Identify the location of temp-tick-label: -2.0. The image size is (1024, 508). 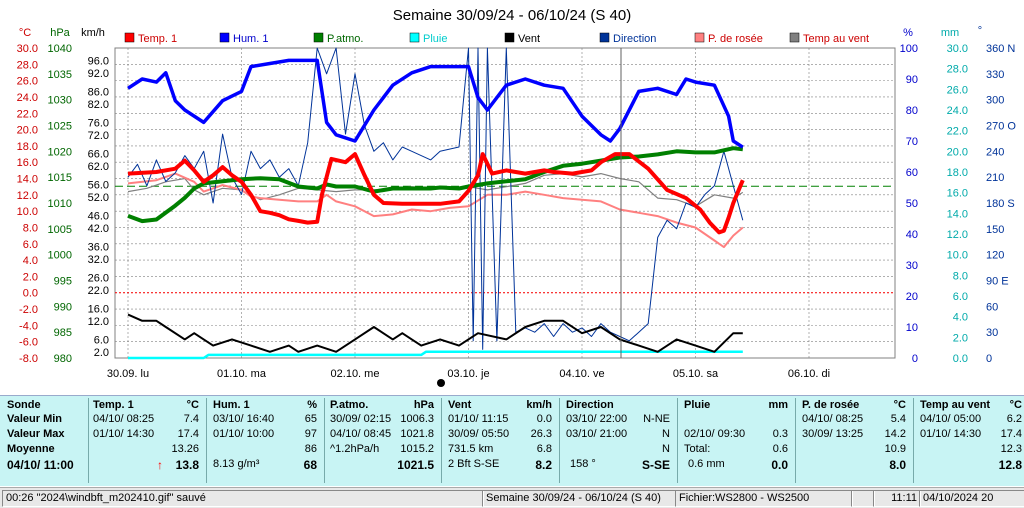
(28, 310).